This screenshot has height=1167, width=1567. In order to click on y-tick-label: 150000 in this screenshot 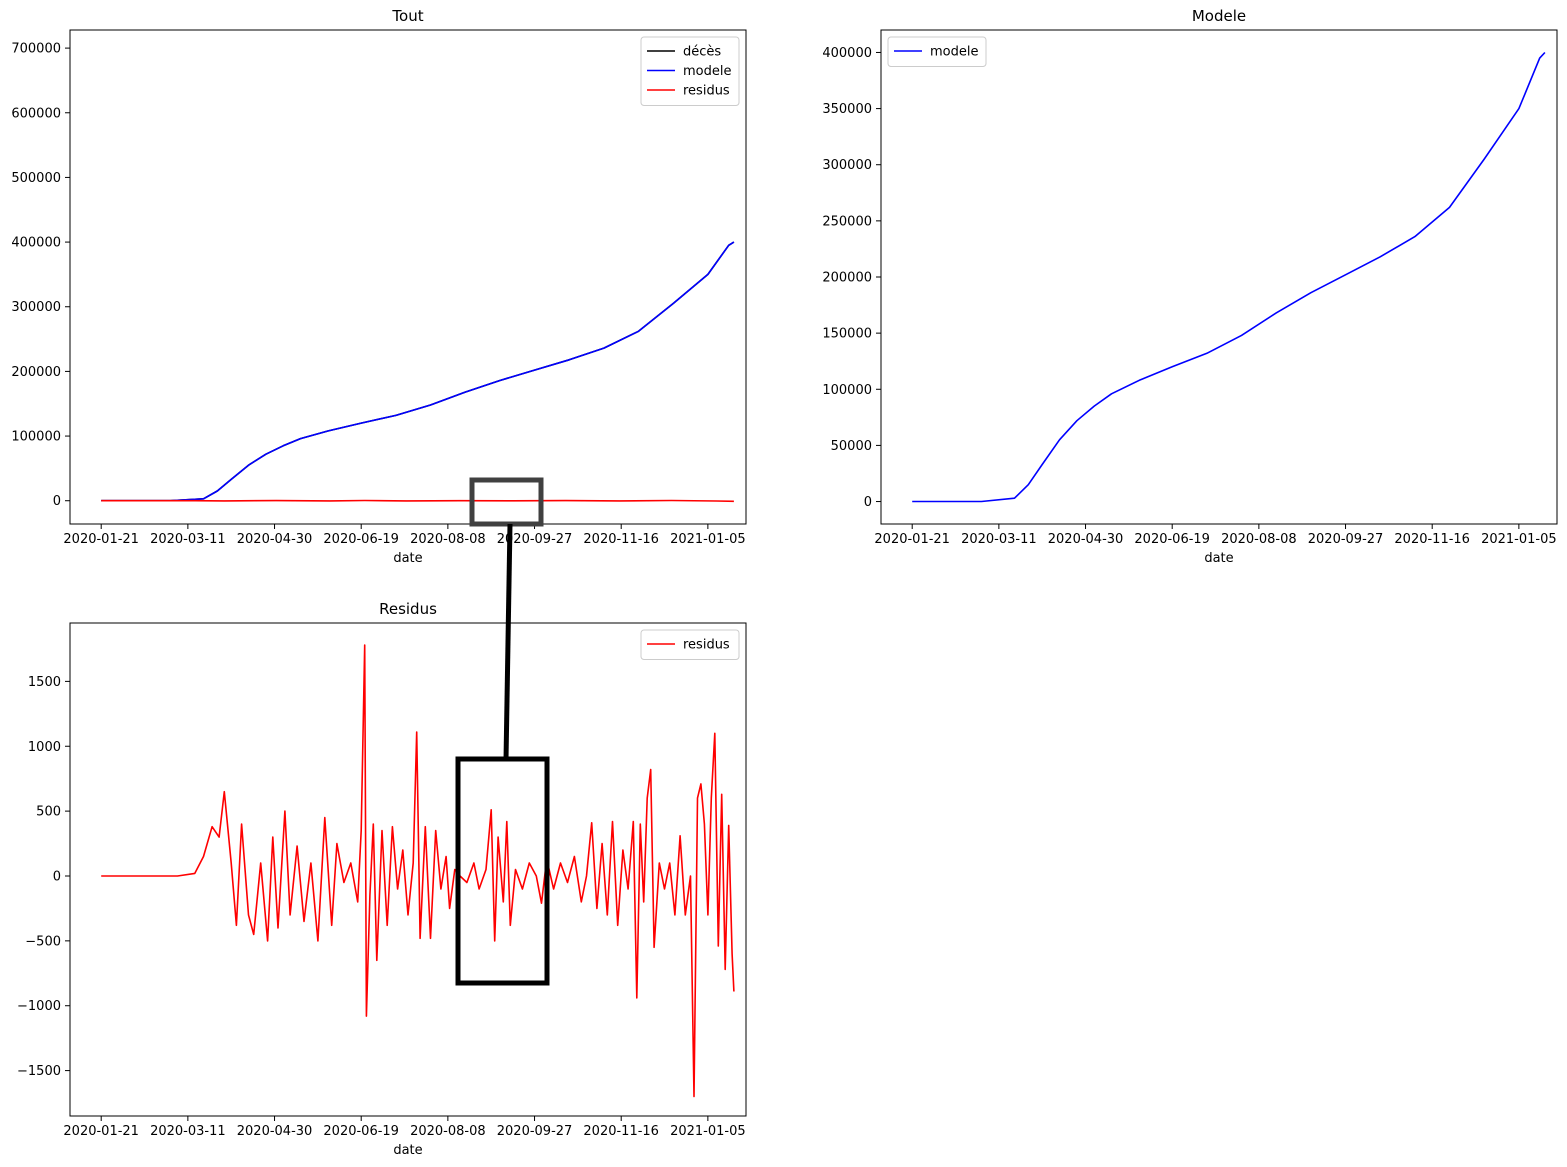, I will do `click(847, 334)`.